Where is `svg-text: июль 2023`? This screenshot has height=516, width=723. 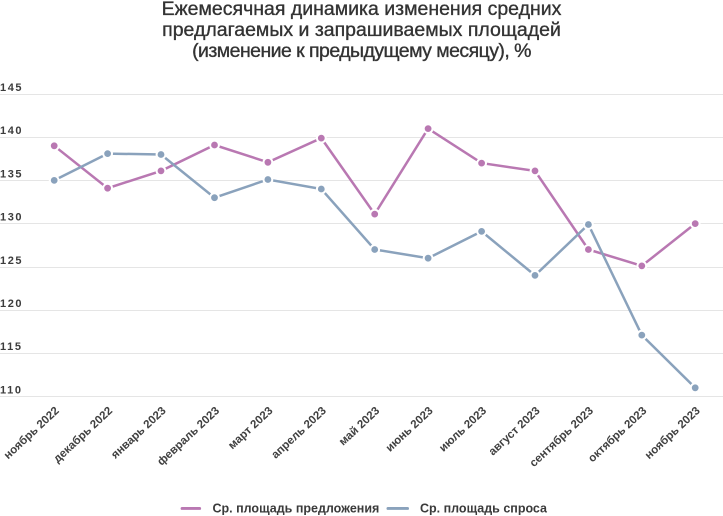 svg-text: июль 2023 is located at coordinates (463, 430).